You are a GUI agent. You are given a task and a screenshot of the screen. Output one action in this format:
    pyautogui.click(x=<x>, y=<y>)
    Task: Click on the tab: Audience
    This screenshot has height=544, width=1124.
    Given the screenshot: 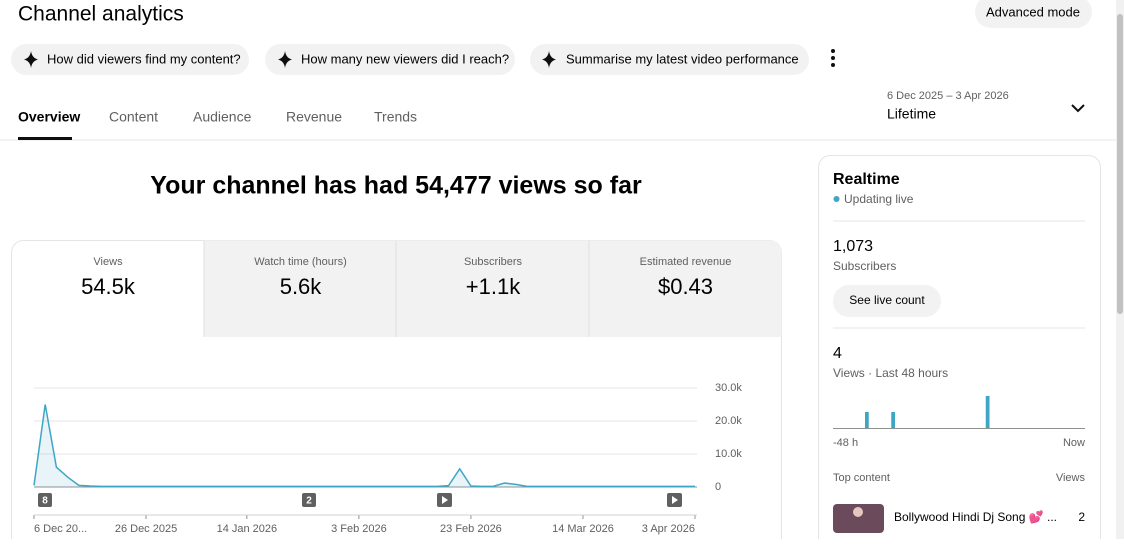 What is the action you would take?
    pyautogui.click(x=222, y=117)
    